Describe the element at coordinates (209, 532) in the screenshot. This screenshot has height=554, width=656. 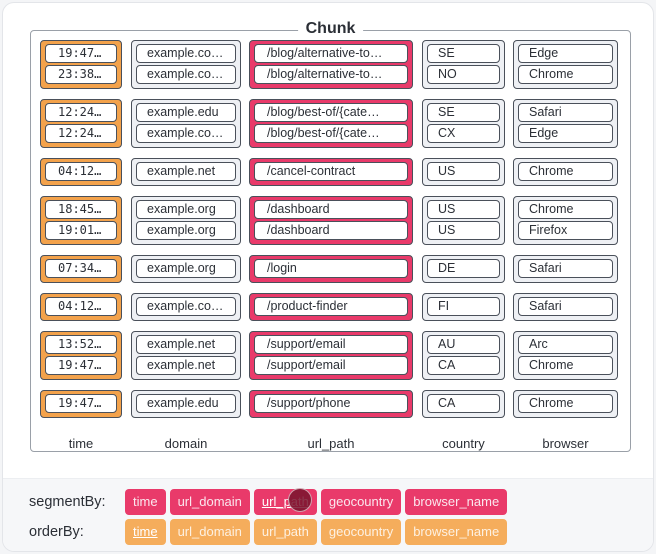
I see `order-by-url-domain-button: url_domain` at that location.